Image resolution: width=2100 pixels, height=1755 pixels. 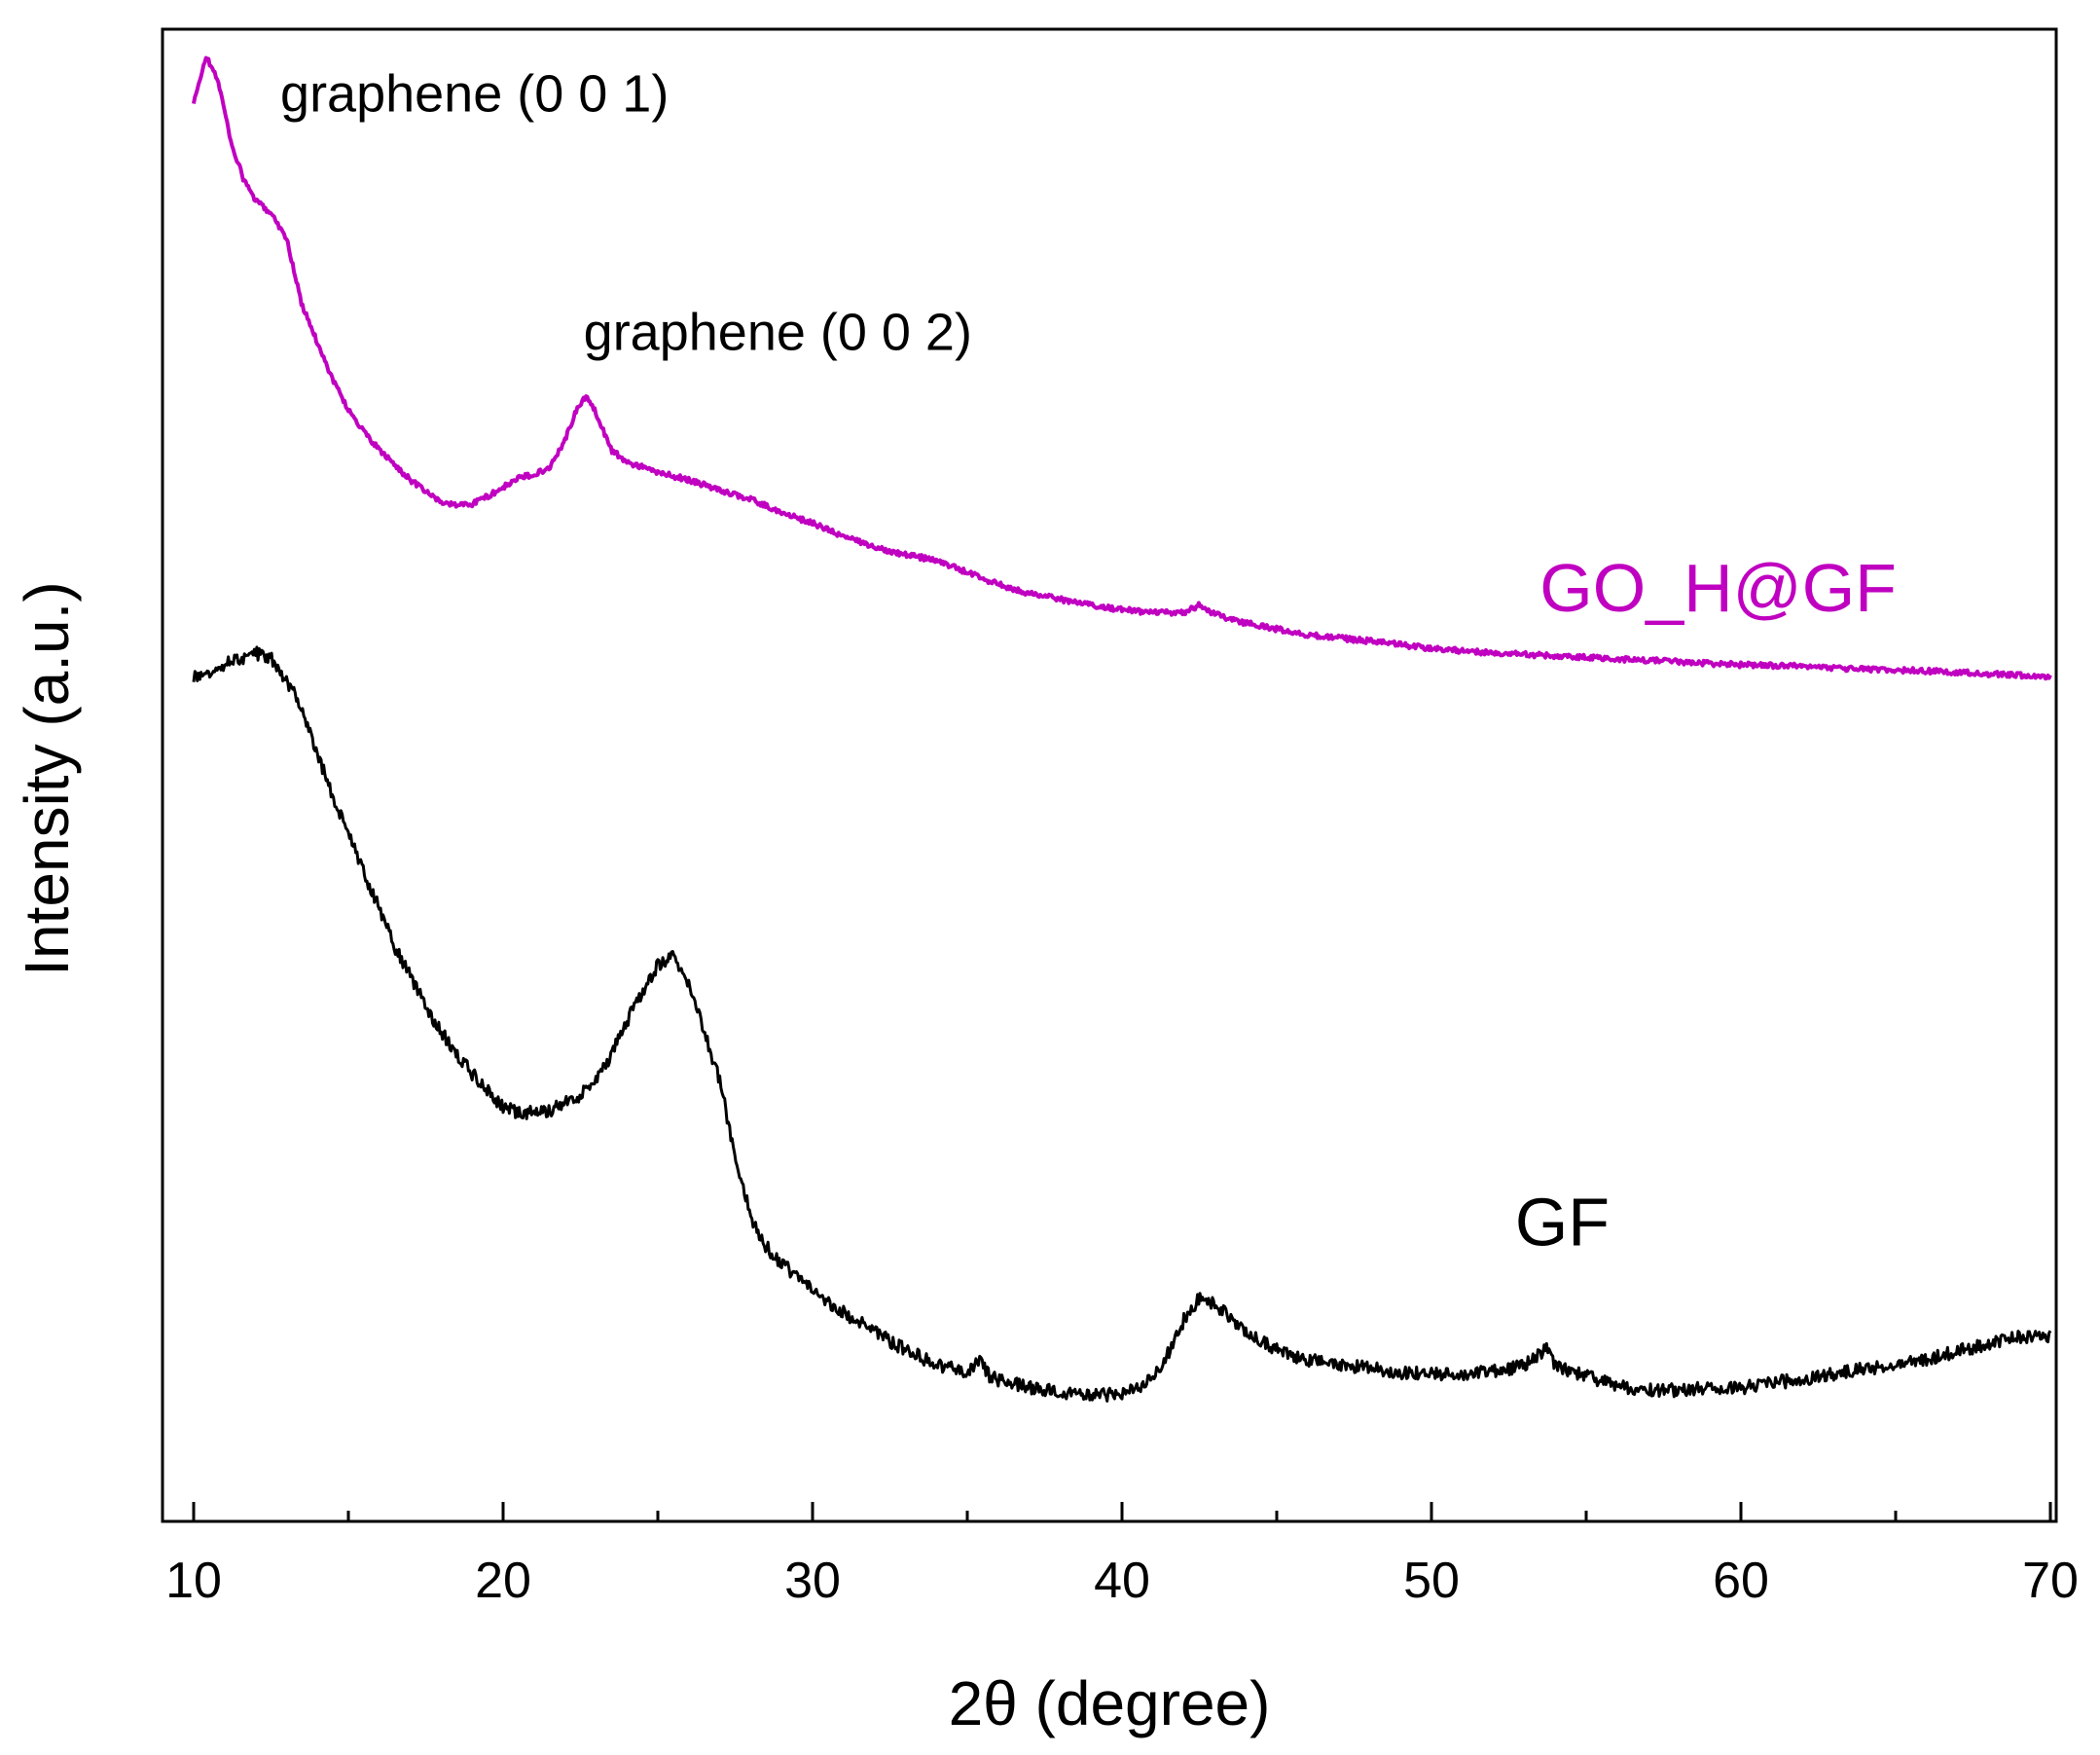 What do you see at coordinates (474, 93) in the screenshot?
I see `peak-annotation: graphene (0 0 1)` at bounding box center [474, 93].